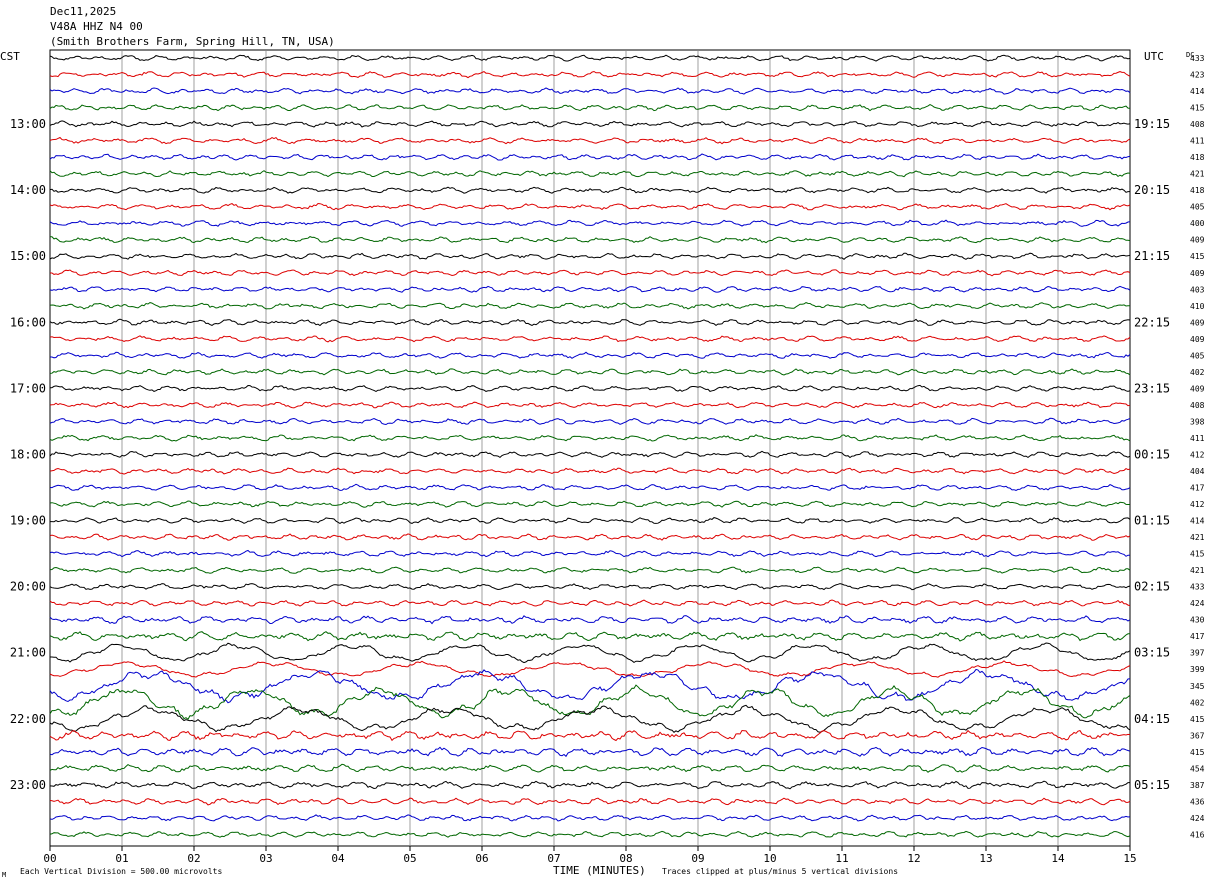  Describe the element at coordinates (1197, 785) in the screenshot. I see `dc-value: 387` at that location.